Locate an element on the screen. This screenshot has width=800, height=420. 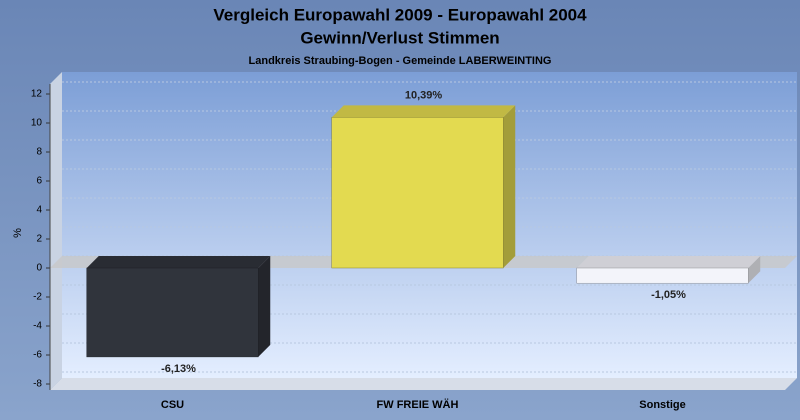
floor is located at coordinates (423, 384).